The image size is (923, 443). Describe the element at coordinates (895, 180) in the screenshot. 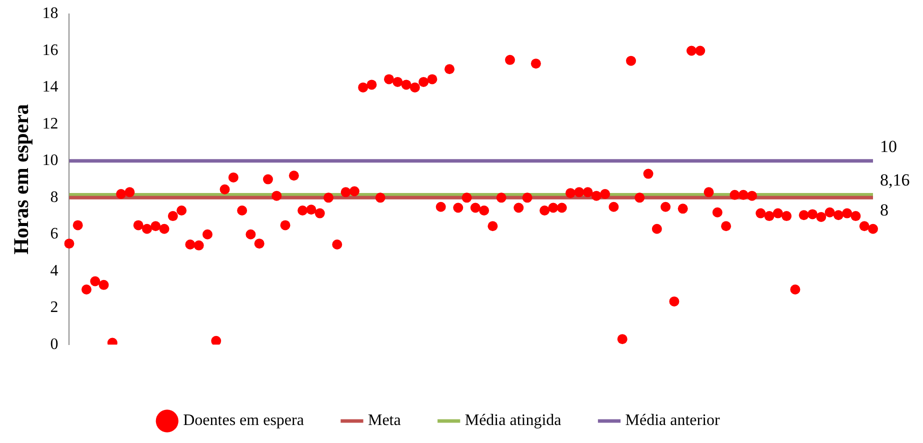

I see `data-label: 8,16` at that location.